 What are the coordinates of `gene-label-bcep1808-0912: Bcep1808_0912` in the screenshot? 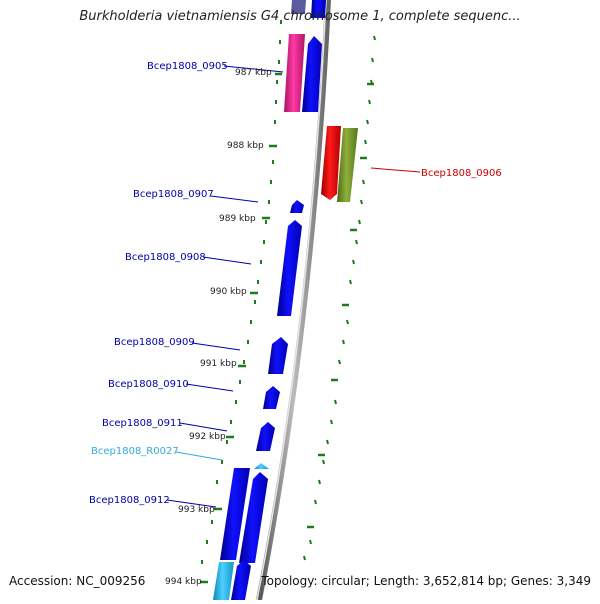 It's located at (129, 500).